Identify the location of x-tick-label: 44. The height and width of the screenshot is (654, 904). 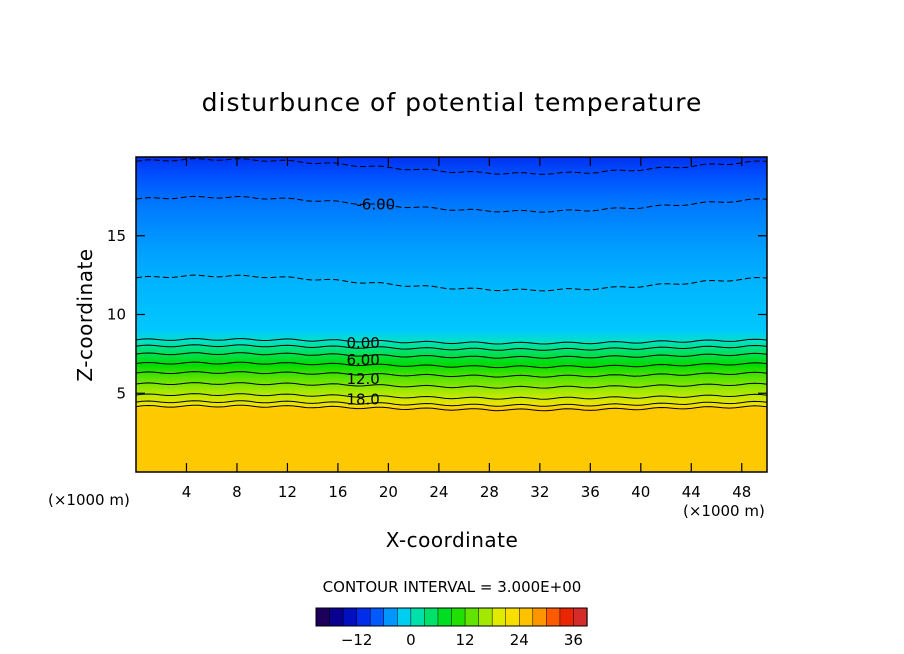
(691, 492).